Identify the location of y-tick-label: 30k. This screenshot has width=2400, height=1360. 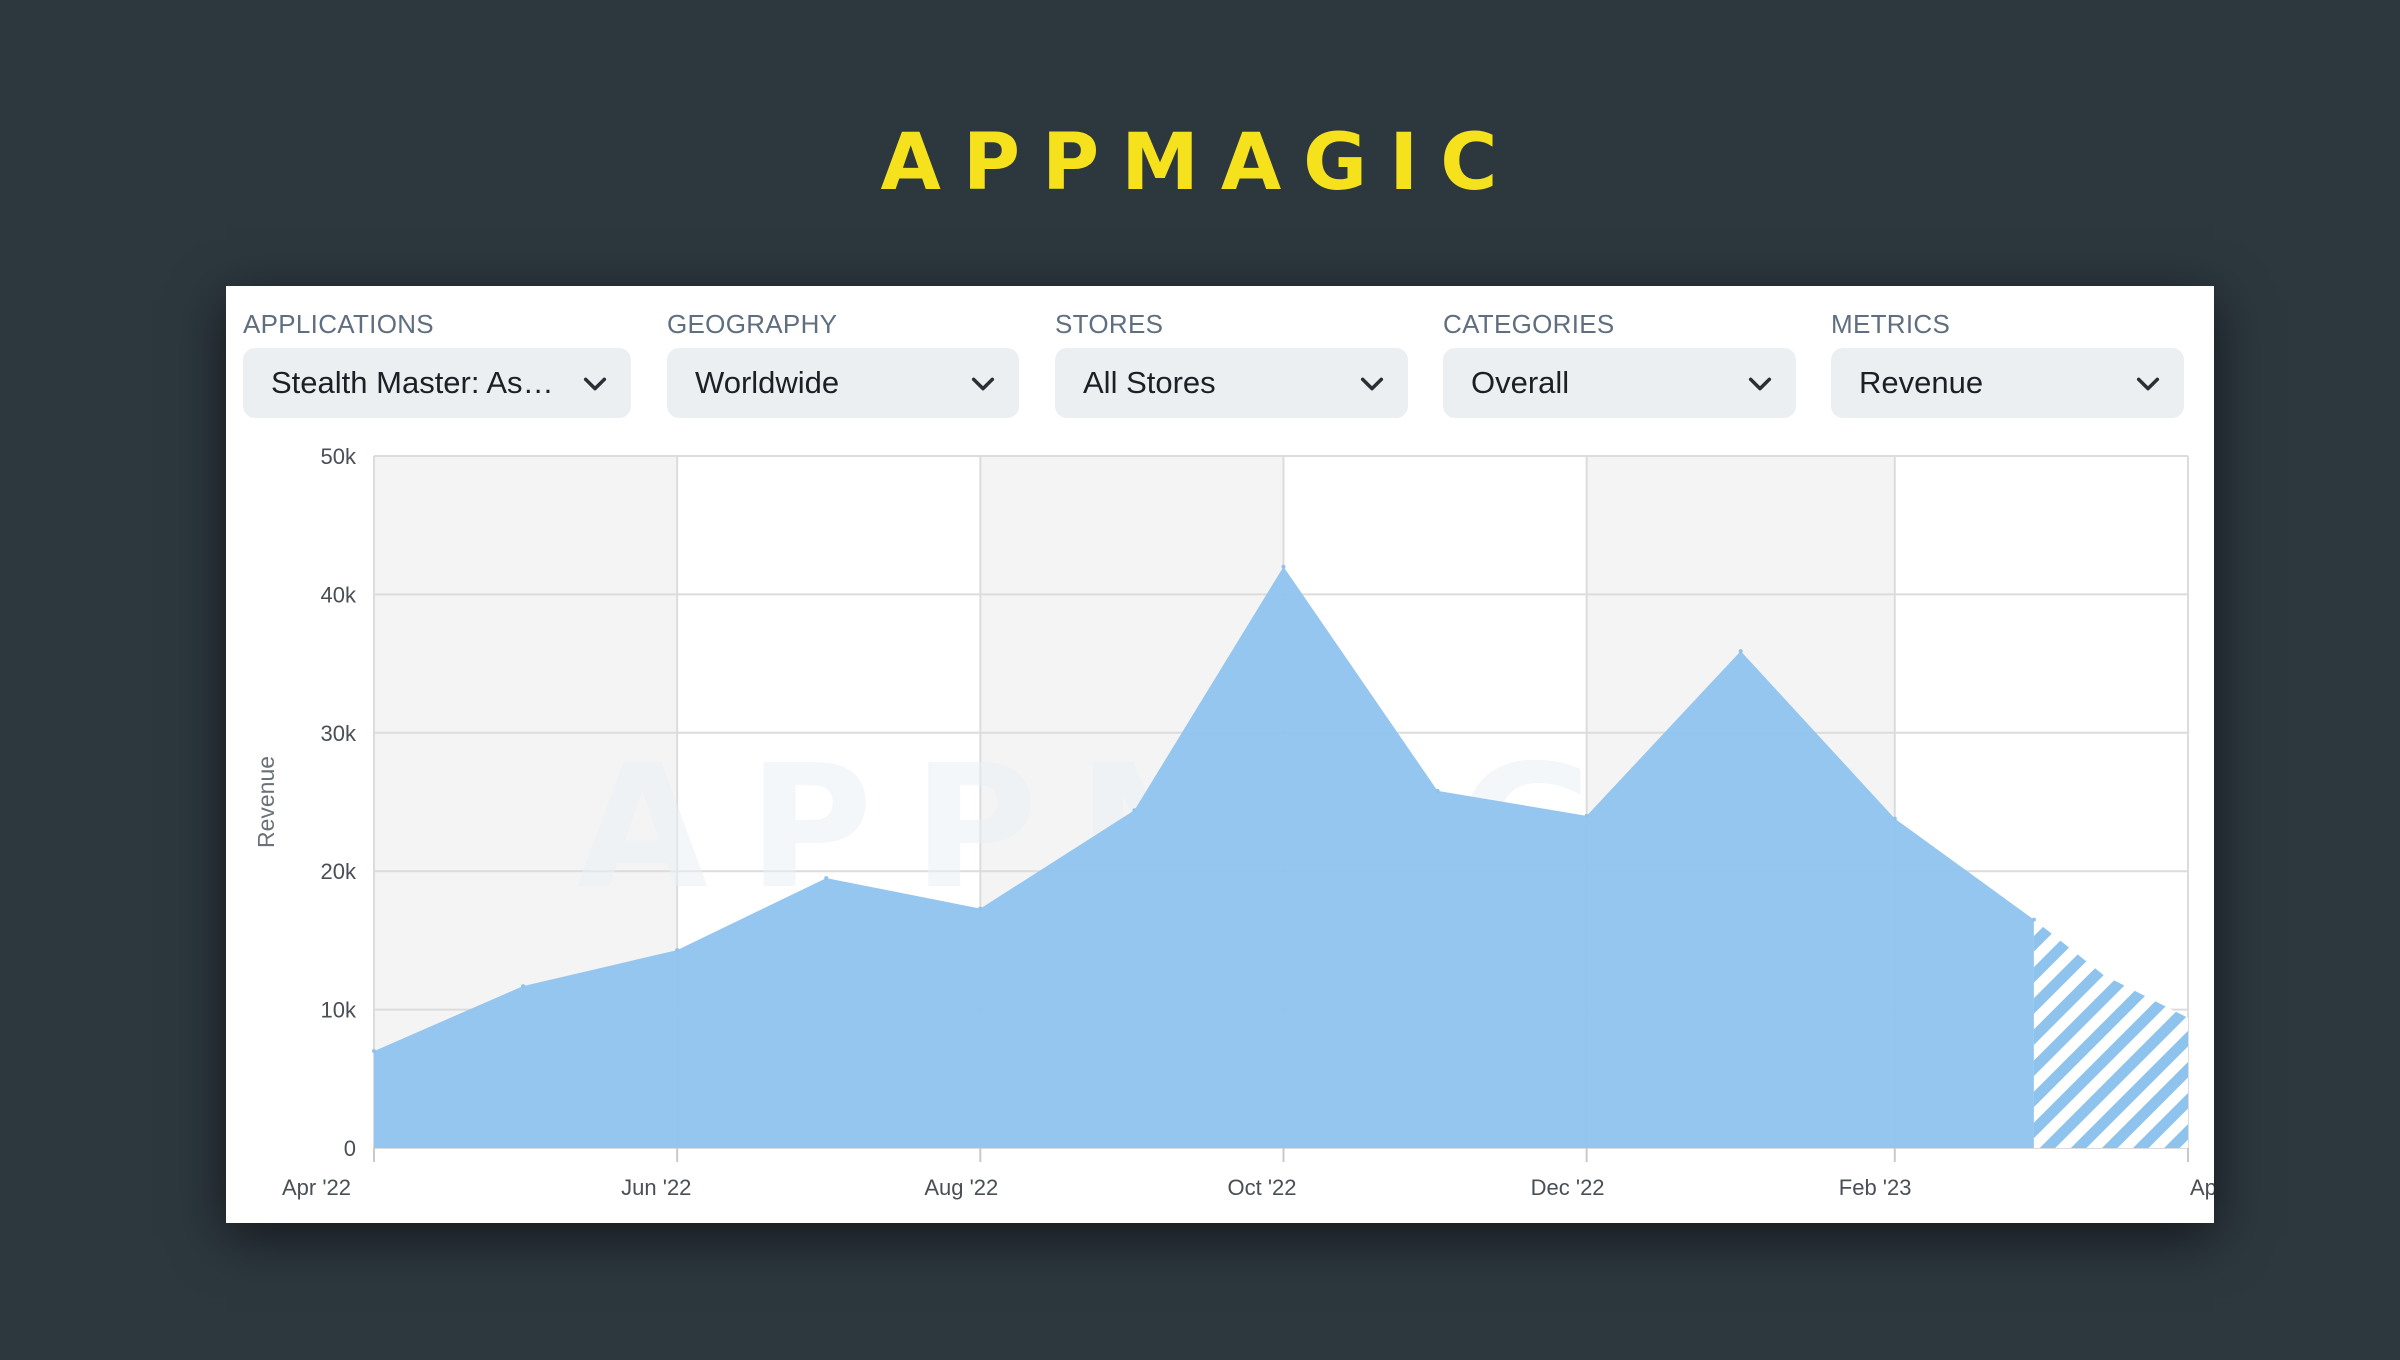
(339, 733).